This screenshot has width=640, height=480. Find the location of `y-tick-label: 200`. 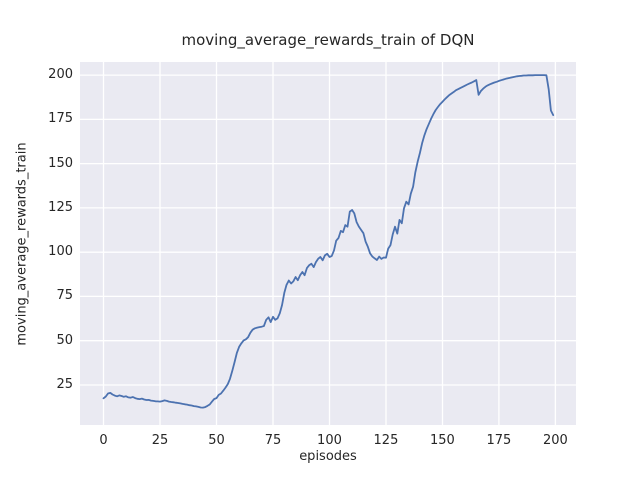

y-tick-label: 200 is located at coordinates (60, 75).